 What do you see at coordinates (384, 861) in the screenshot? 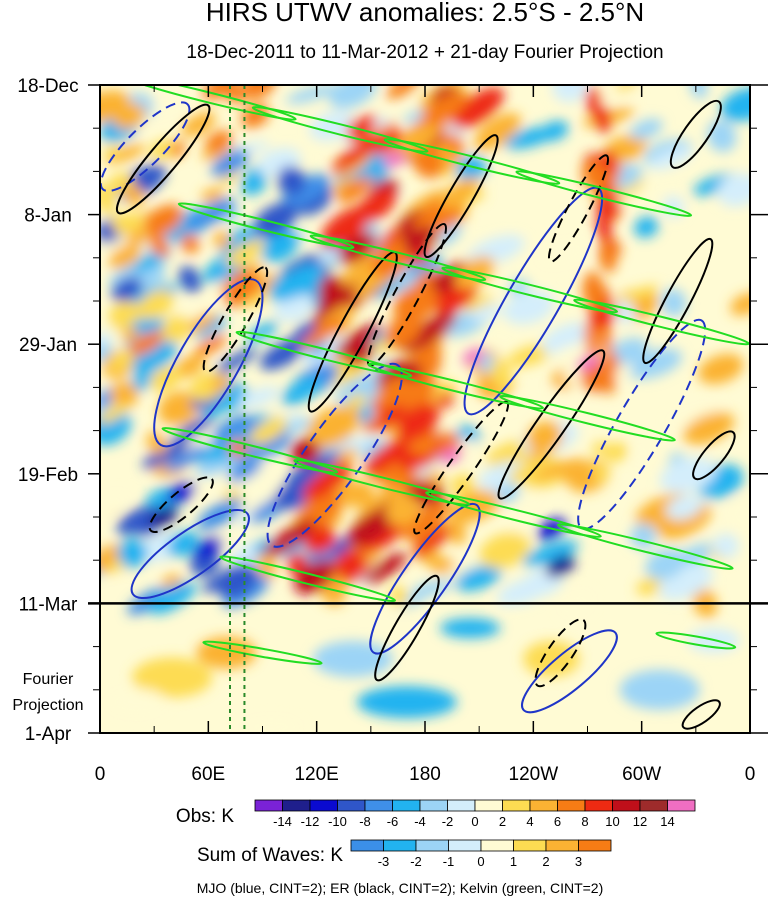
I see `waves-colorbar-level: -3` at bounding box center [384, 861].